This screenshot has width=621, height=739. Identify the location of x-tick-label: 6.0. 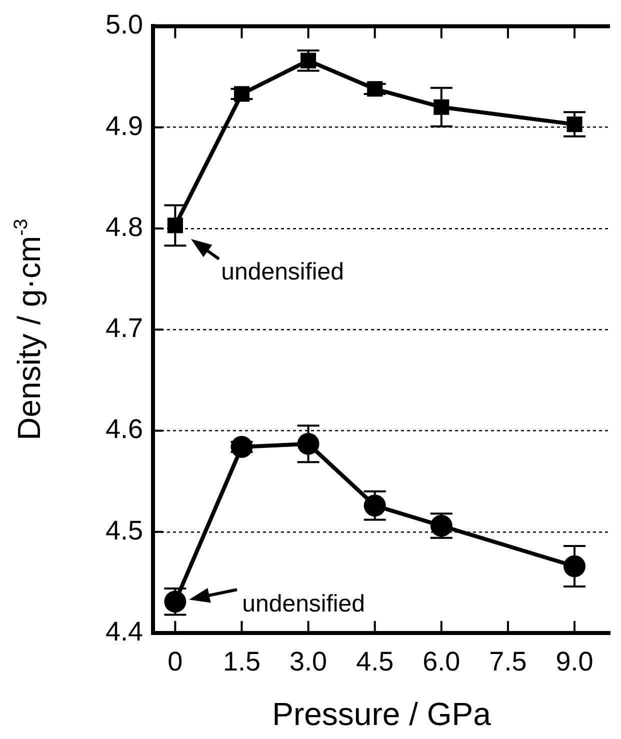
(441, 661).